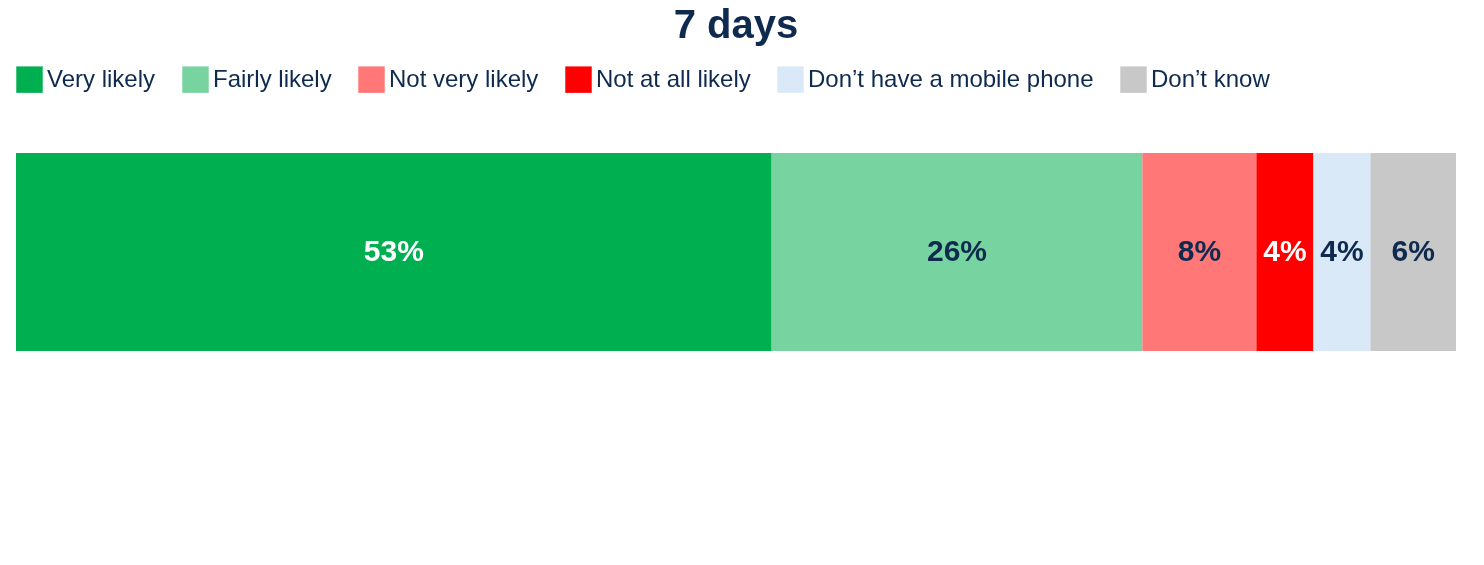 This screenshot has height=565, width=1484. I want to click on legend-label: Fairly likely, so click(272, 78).